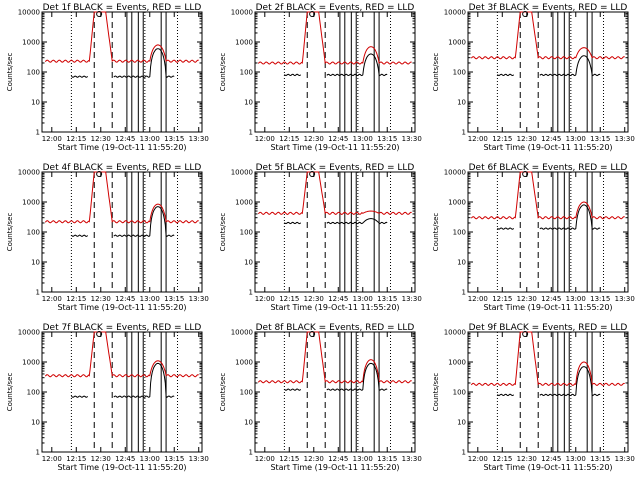 The width and height of the screenshot is (640, 480). Describe the element at coordinates (335, 168) in the screenshot. I see `panel-title: Det 5f BLACK = Events, RED = LLD` at that location.